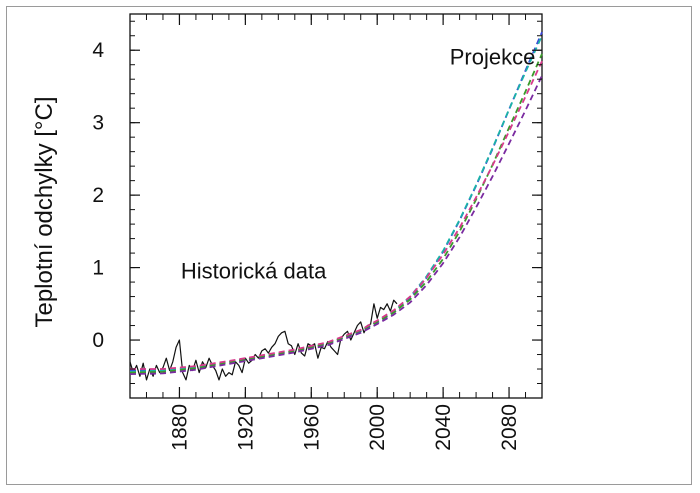 The width and height of the screenshot is (700, 493). What do you see at coordinates (98, 123) in the screenshot?
I see `y-tick-label: 3` at bounding box center [98, 123].